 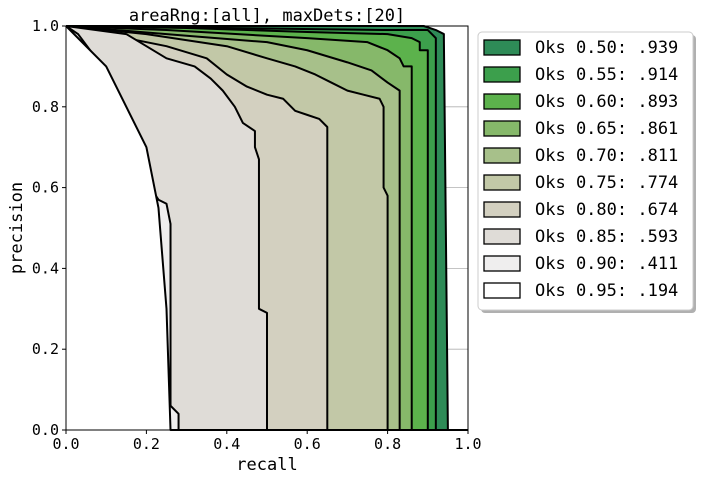 I want to click on x-axis-label: recall, so click(x=266, y=465).